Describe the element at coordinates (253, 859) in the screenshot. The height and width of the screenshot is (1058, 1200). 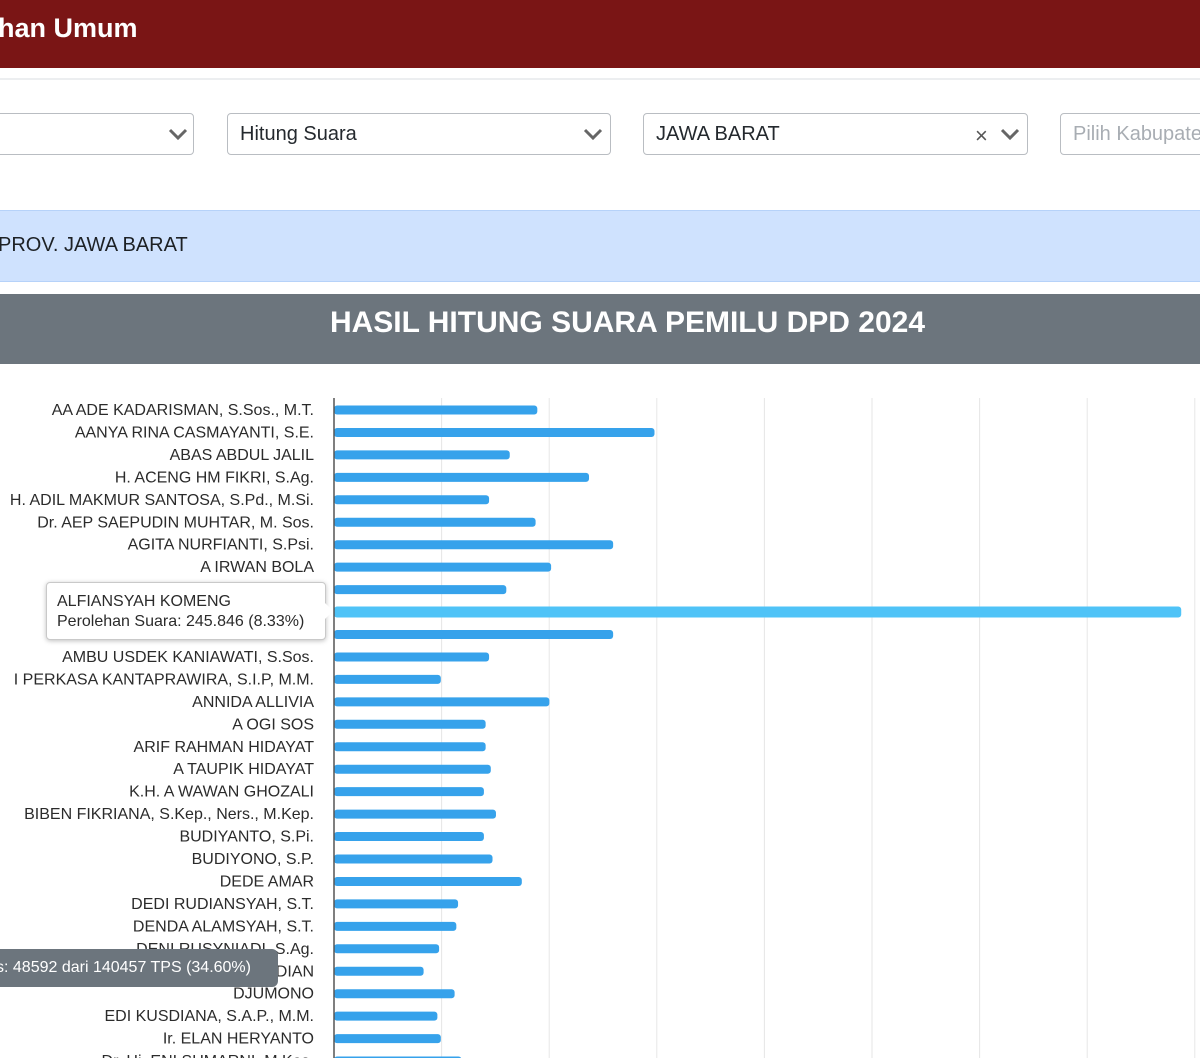
I see `category-label-20: BUDIYONO, S.P.` at that location.